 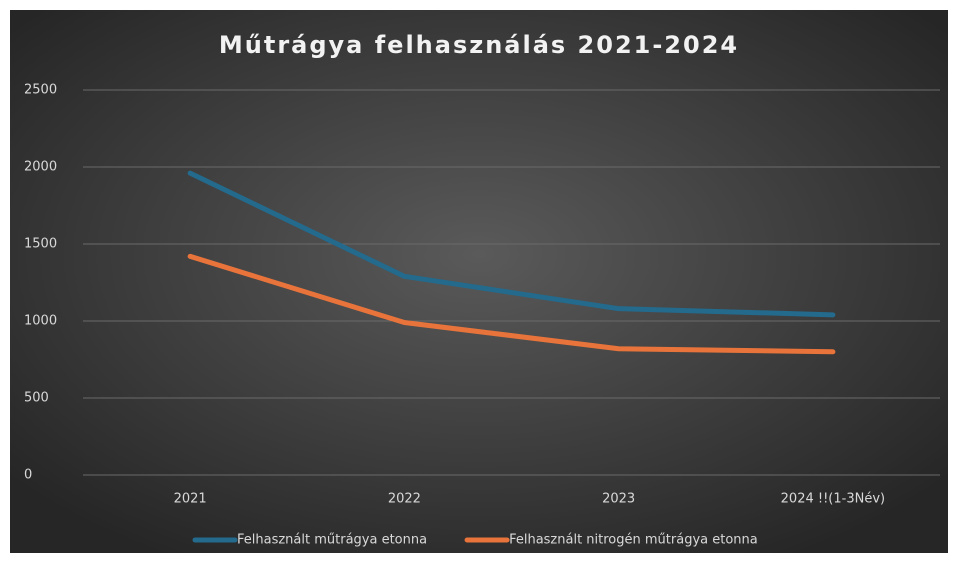 I want to click on chart-title: Műtrágya felhasználás 2021-2024, so click(x=479, y=45).